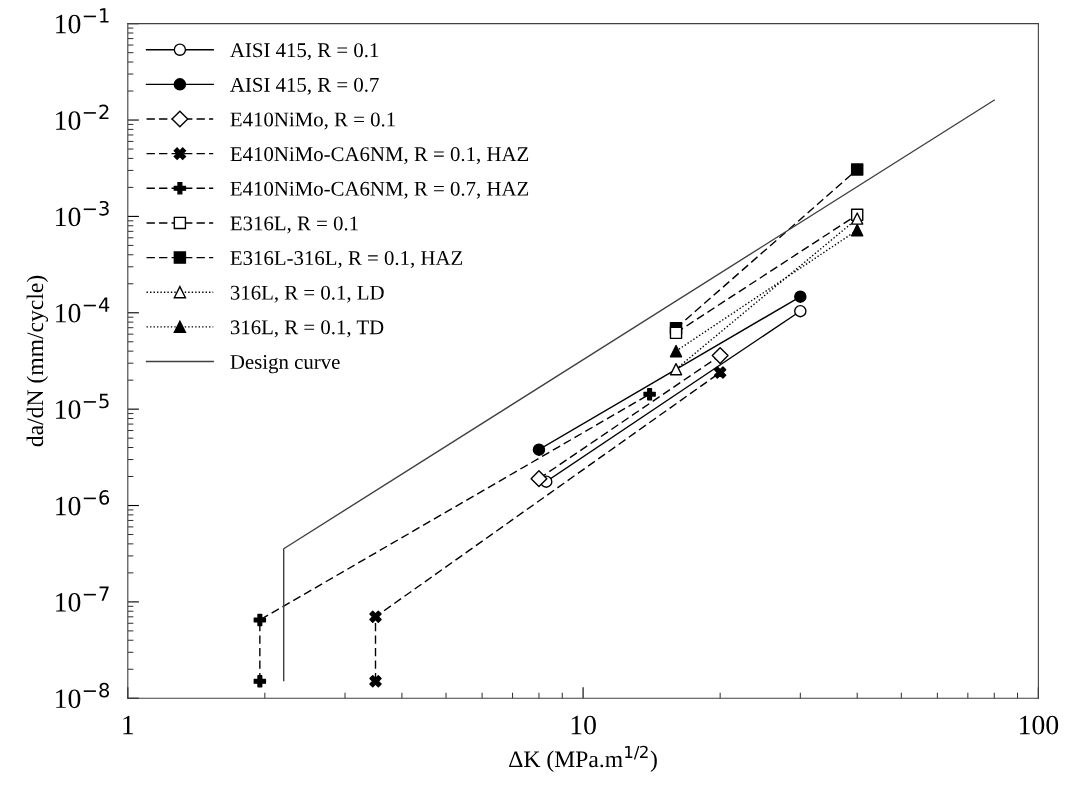  I want to click on legend-label: E410NiMo, R = 0.1, so click(312, 121).